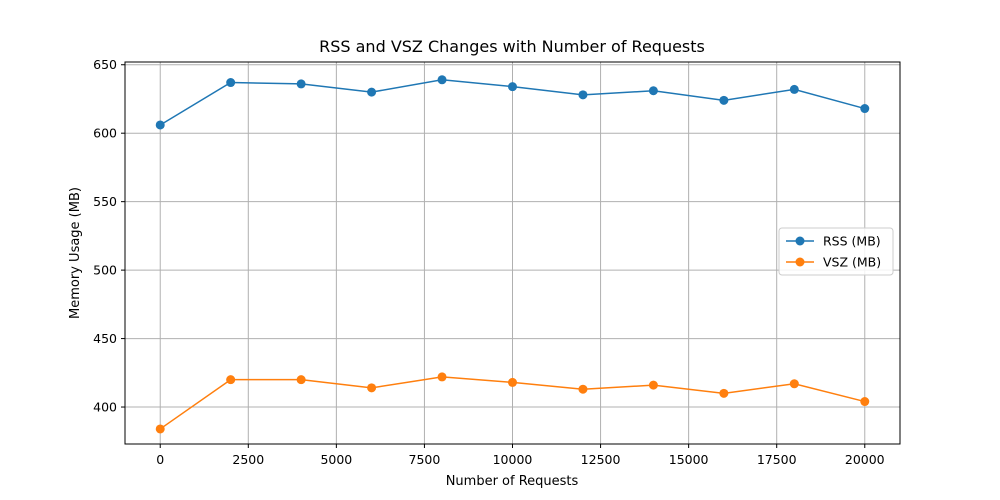 This screenshot has height=500, width=1000. What do you see at coordinates (601, 459) in the screenshot?
I see `x-tick-label: 12500` at bounding box center [601, 459].